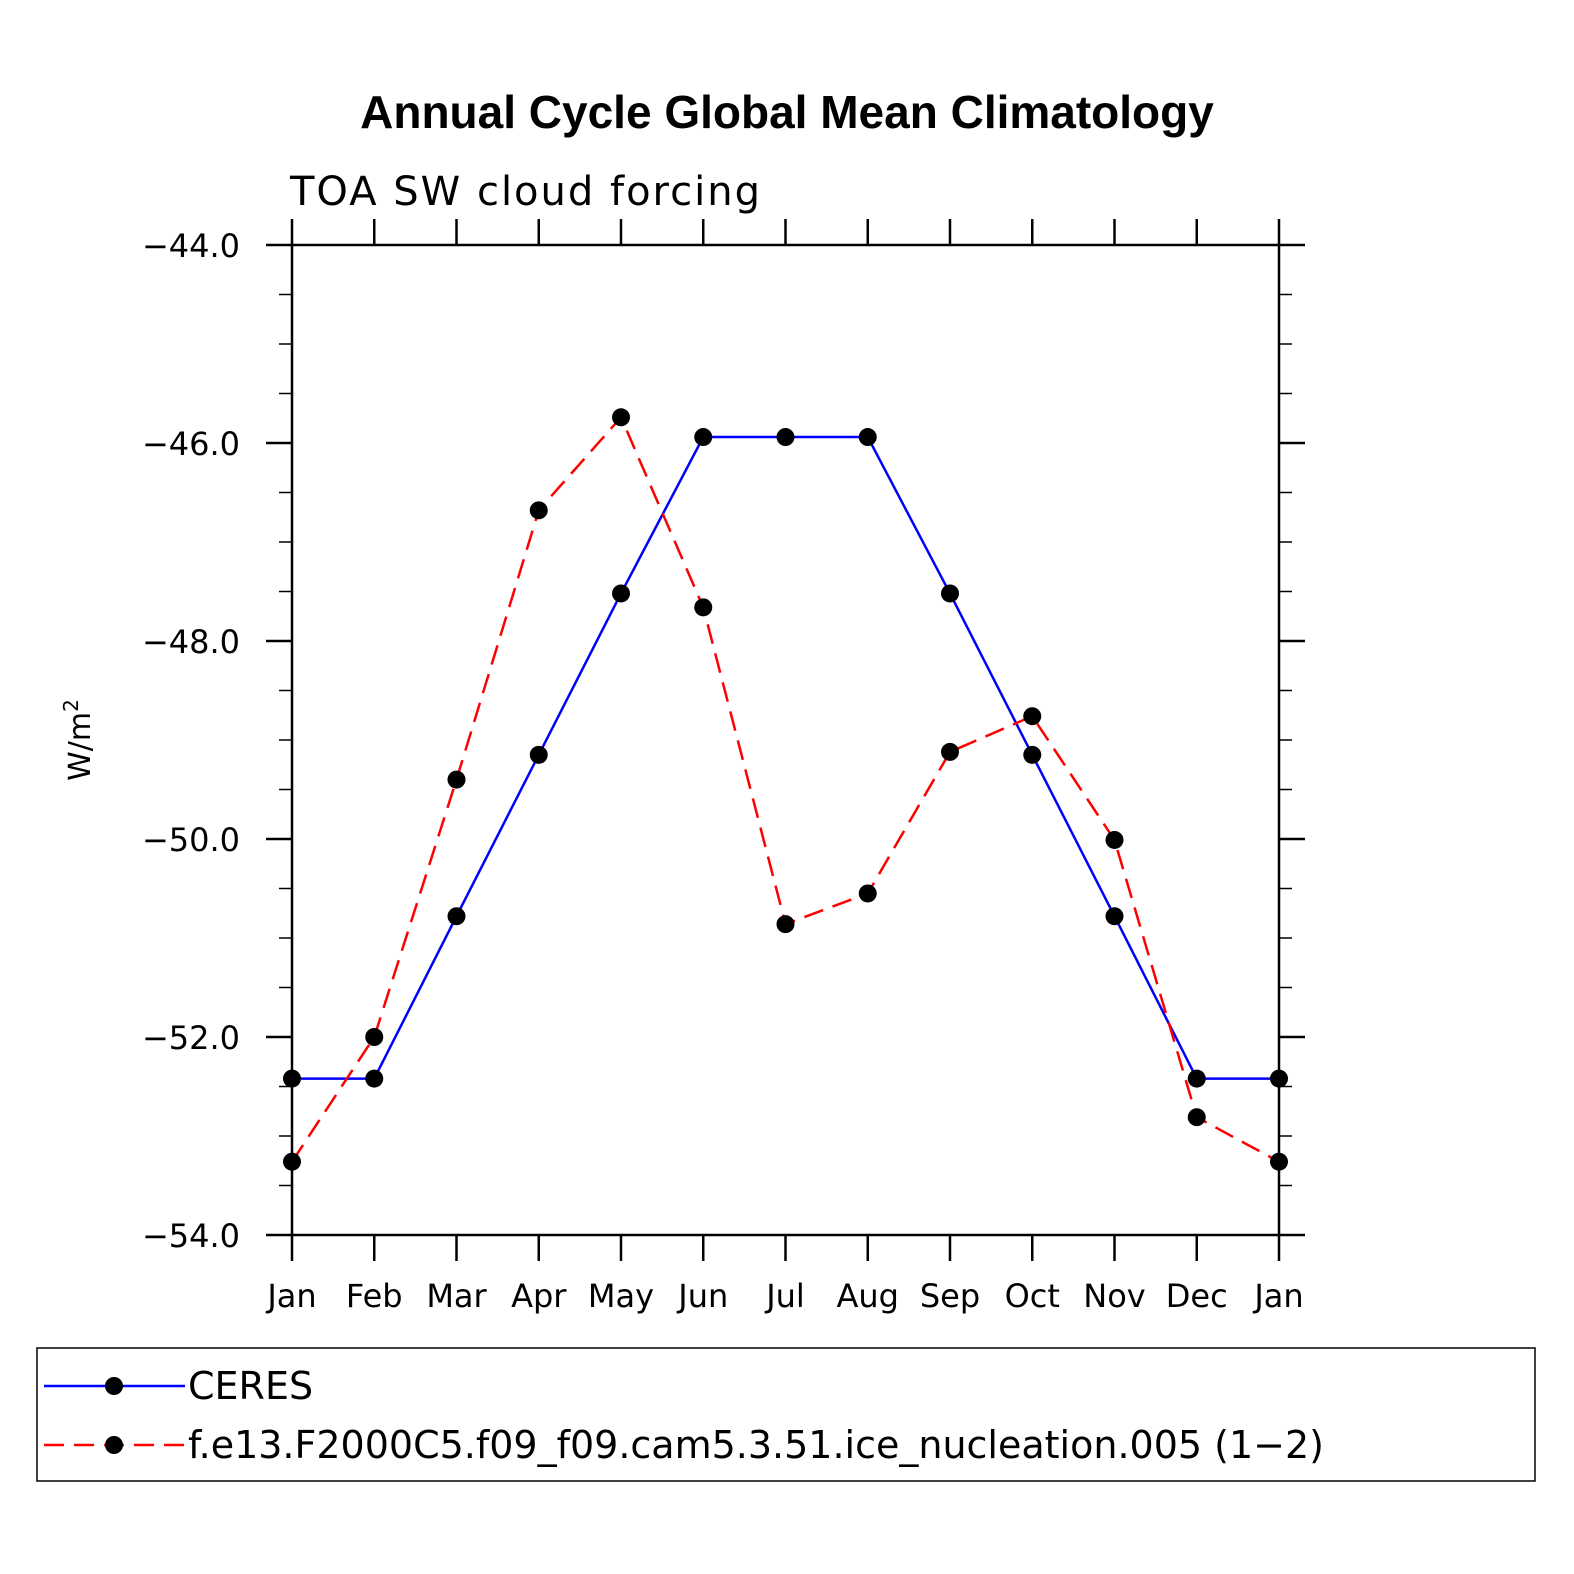 The image size is (1574, 1574). I want to click on x-tick-label: Apr, so click(539, 1296).